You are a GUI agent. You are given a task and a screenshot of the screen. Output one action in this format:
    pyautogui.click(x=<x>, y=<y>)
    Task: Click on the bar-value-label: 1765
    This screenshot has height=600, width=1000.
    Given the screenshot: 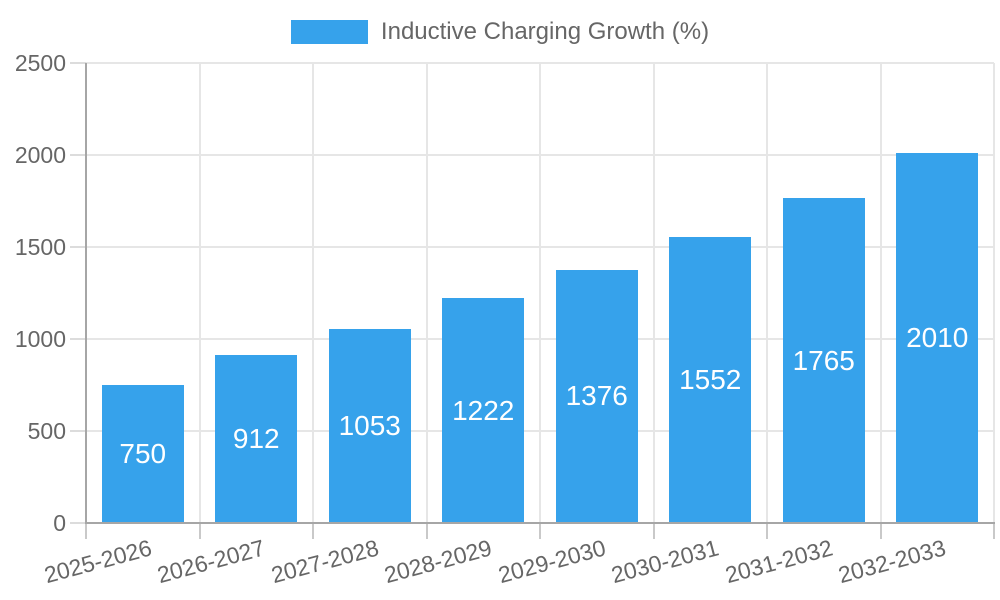 What is the action you would take?
    pyautogui.click(x=823, y=360)
    